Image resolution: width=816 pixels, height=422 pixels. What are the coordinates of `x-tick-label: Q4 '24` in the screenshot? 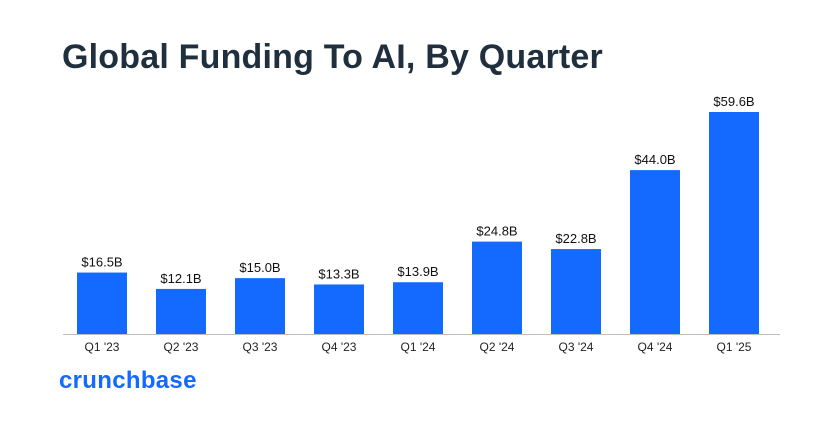 It's located at (655, 347).